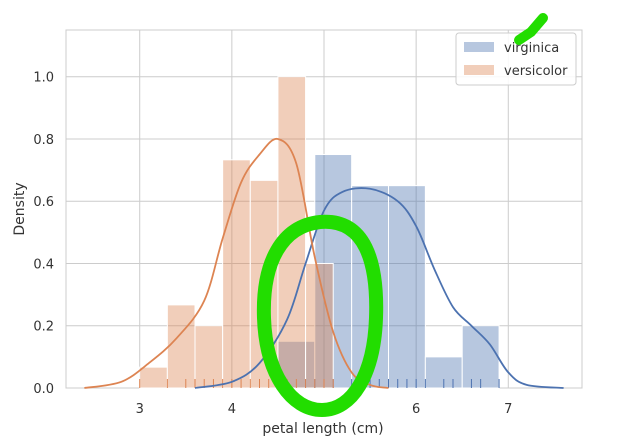 The height and width of the screenshot is (448, 628). Describe the element at coordinates (43, 202) in the screenshot. I see `y-tick-label: 0.6` at that location.